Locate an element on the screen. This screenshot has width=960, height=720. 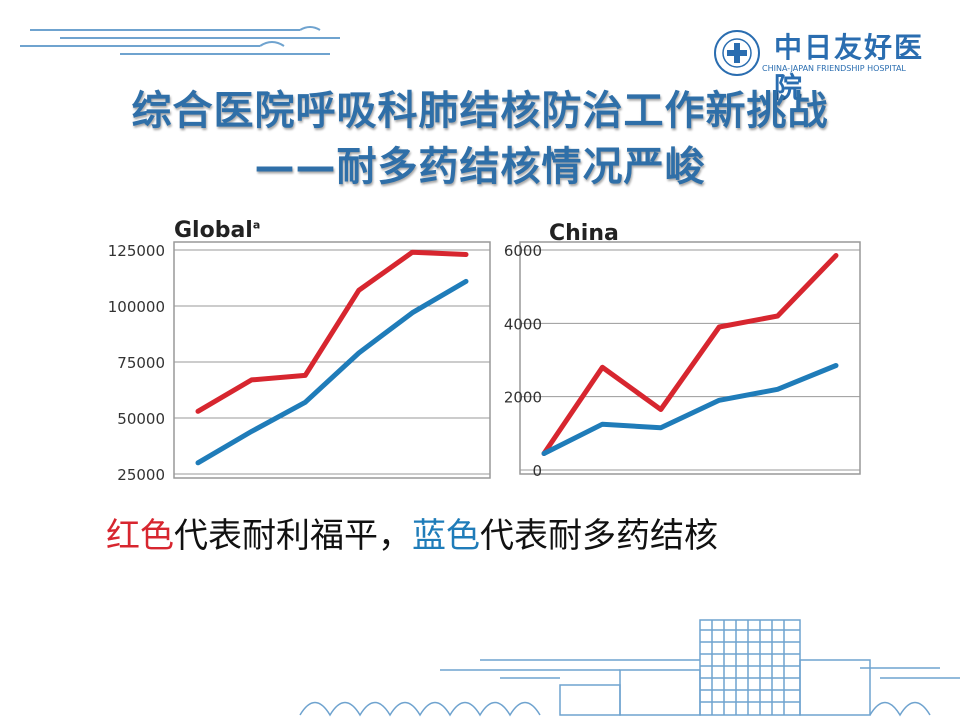
global-title-text: Global is located at coordinates (213, 230).